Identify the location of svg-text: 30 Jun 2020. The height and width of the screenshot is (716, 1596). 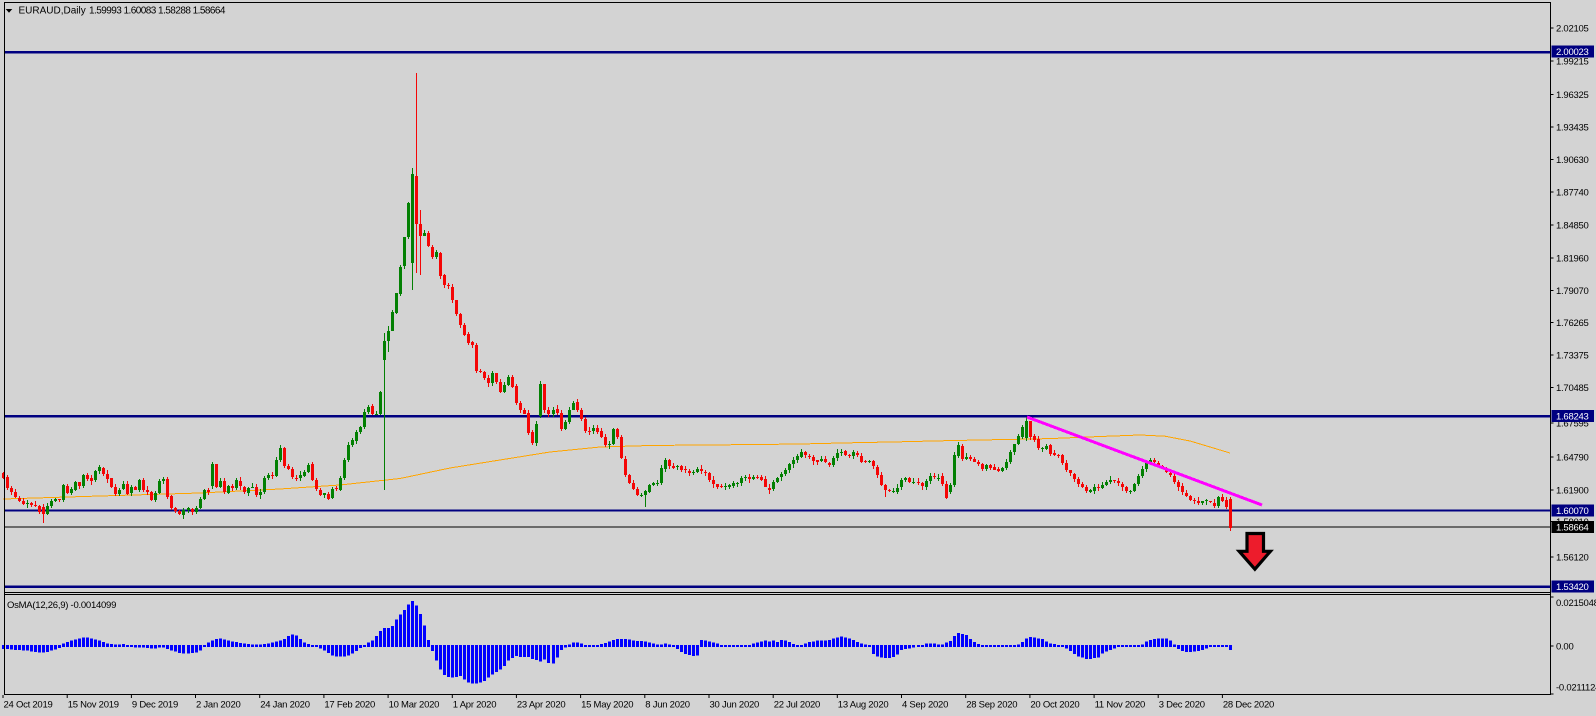
(735, 705).